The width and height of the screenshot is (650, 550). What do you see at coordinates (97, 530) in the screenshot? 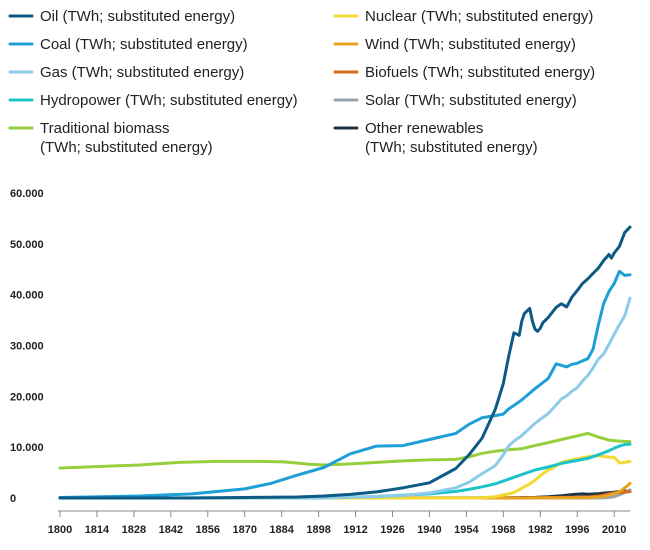
I see `x-tick-label: 1814` at bounding box center [97, 530].